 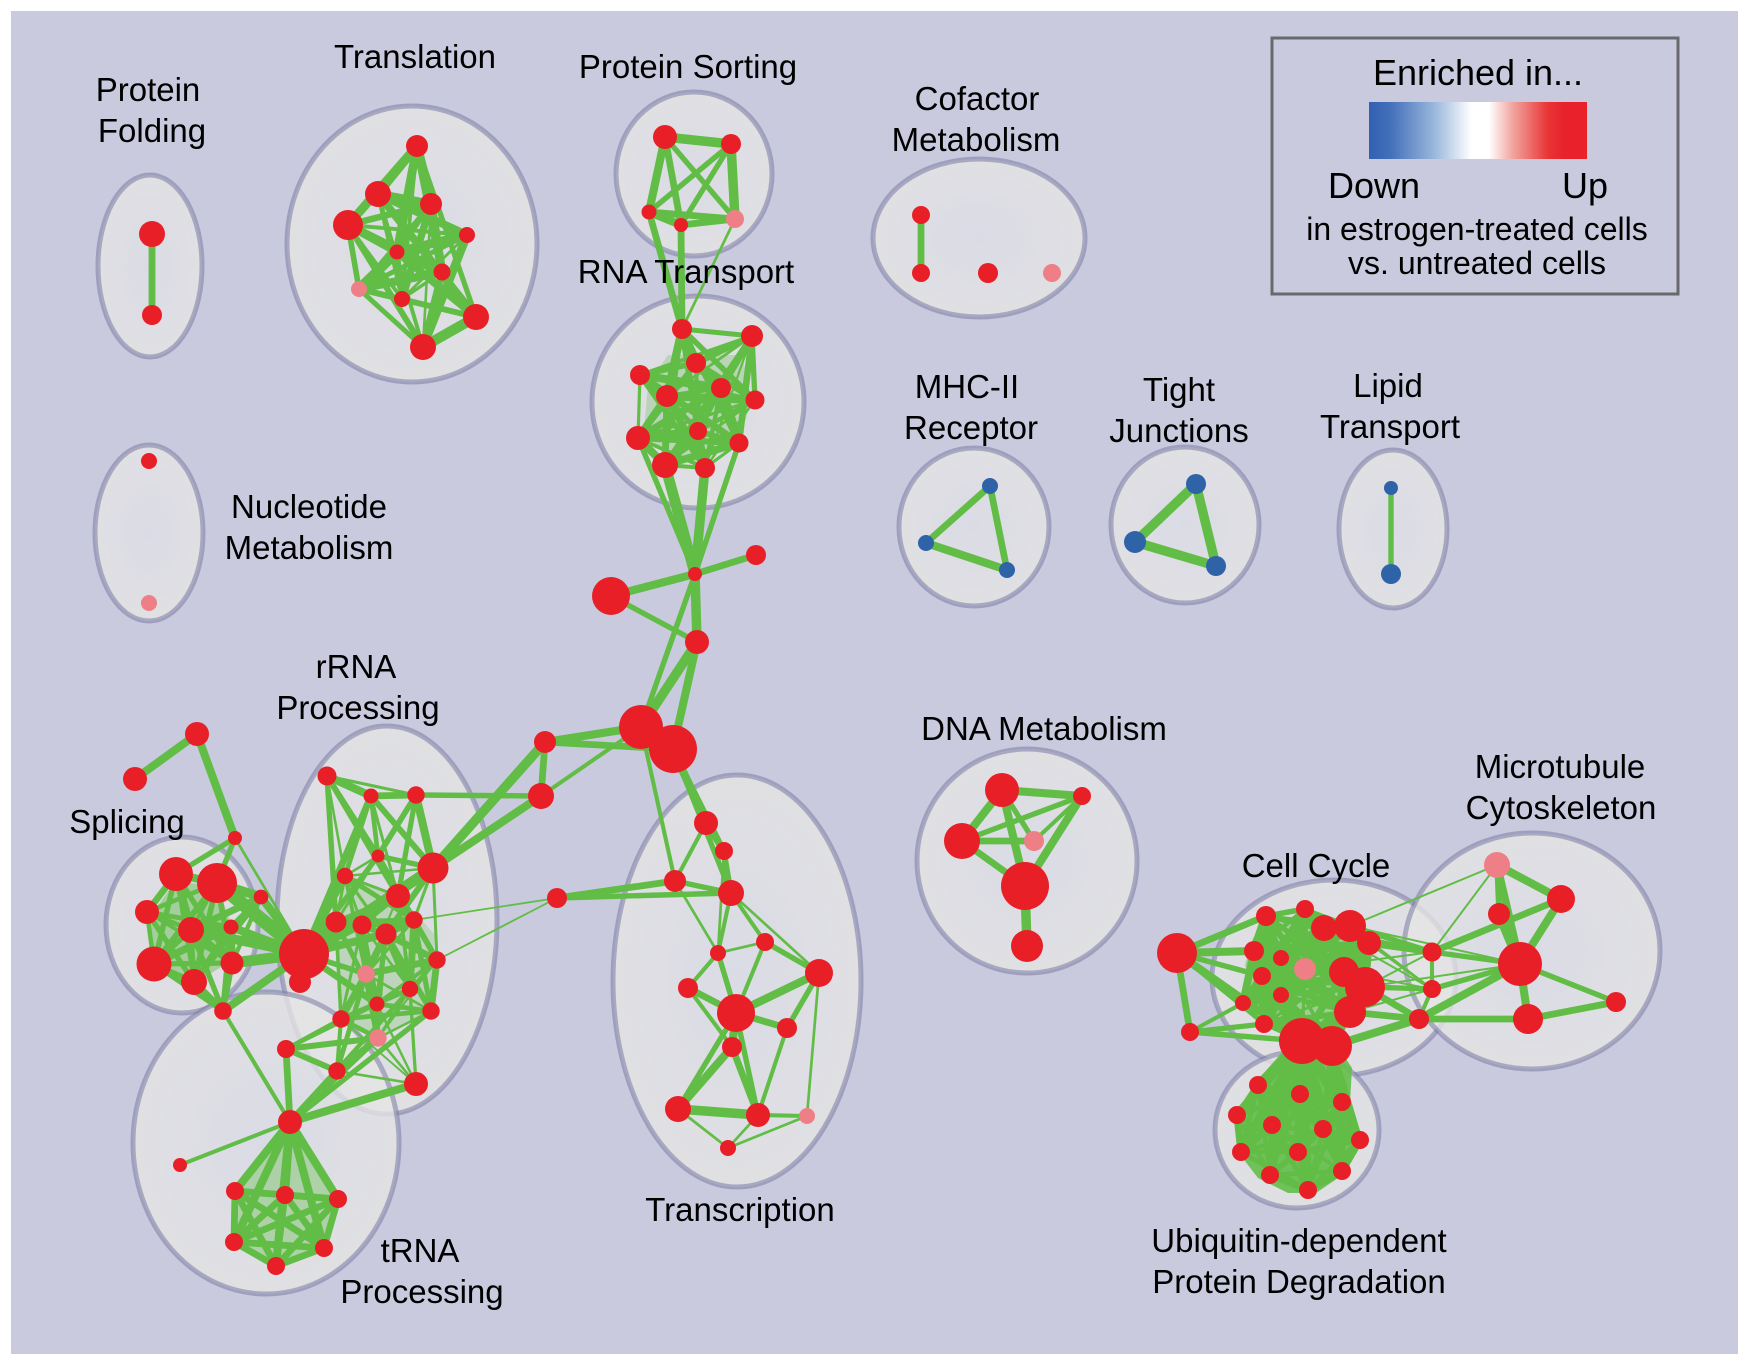 What do you see at coordinates (420, 1250) in the screenshot?
I see `svg-text: tRNA` at bounding box center [420, 1250].